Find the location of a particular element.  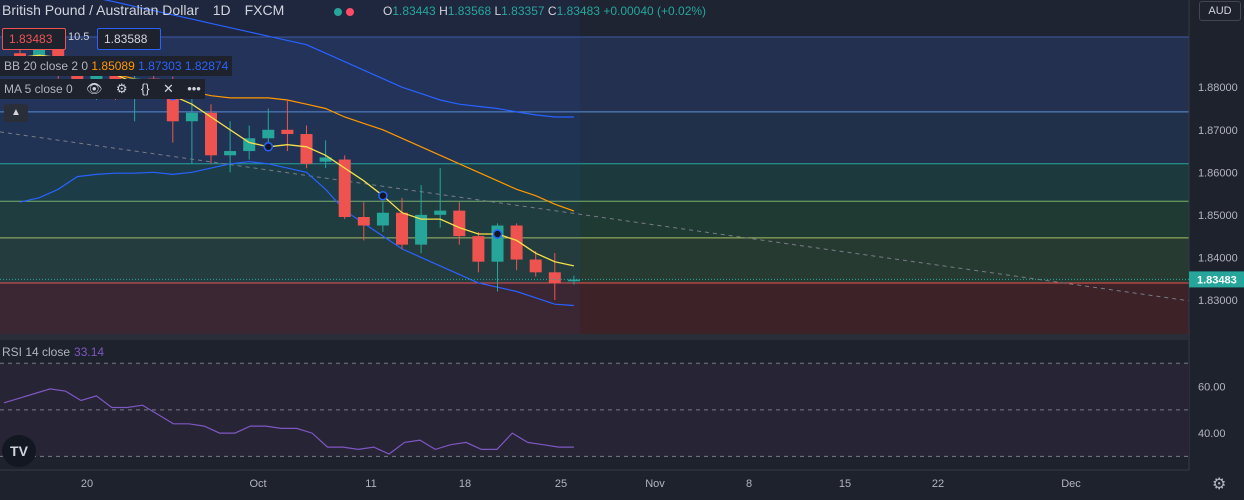

x-tick-label: 11 is located at coordinates (370, 484).